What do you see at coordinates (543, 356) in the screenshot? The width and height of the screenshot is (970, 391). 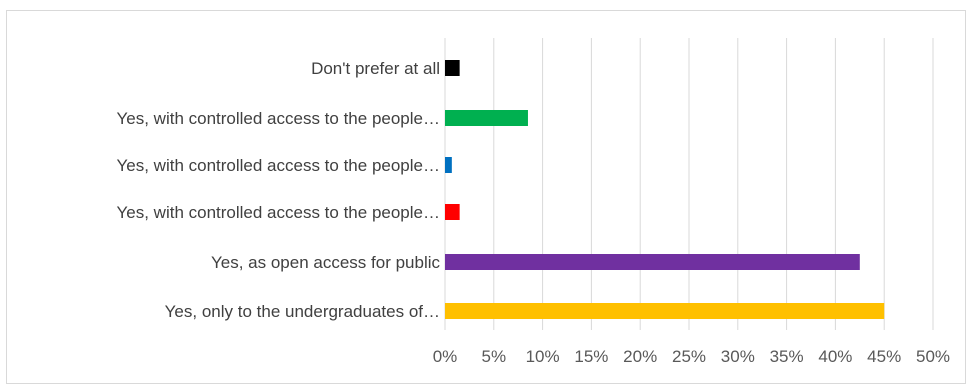 I see `x-tick-label: 10%` at bounding box center [543, 356].